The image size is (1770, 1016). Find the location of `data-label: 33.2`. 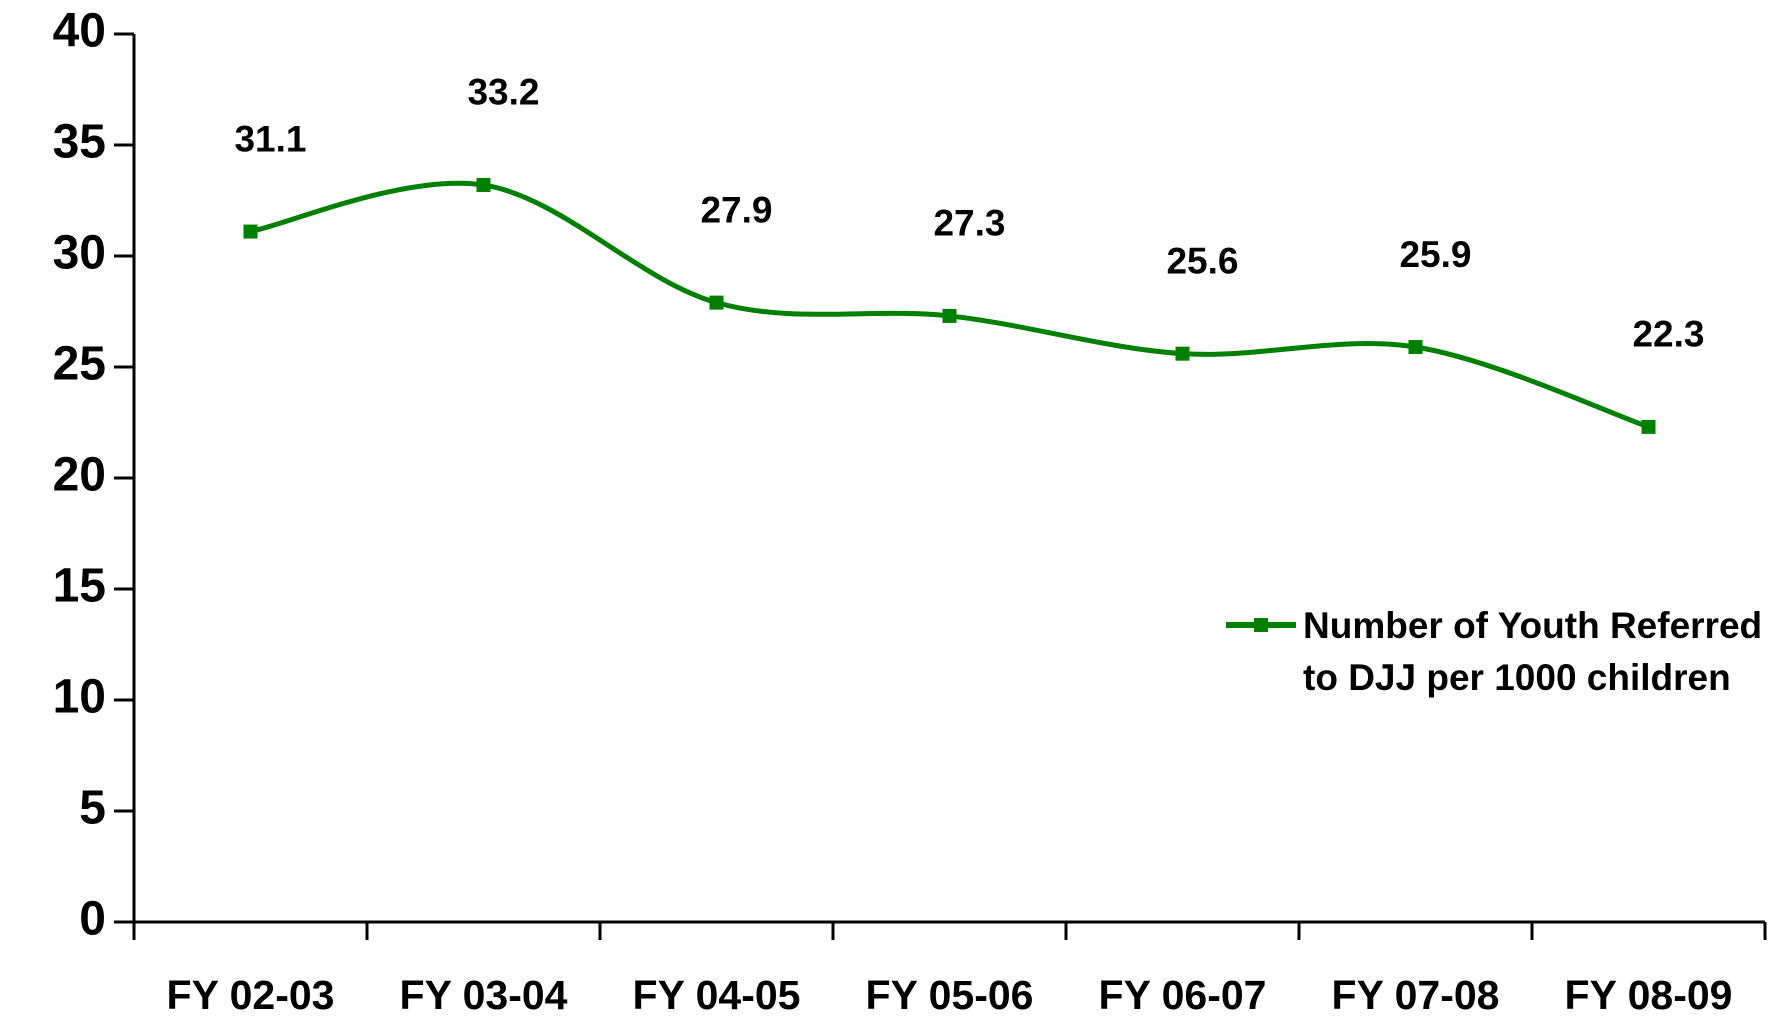

data-label: 33.2 is located at coordinates (503, 92).